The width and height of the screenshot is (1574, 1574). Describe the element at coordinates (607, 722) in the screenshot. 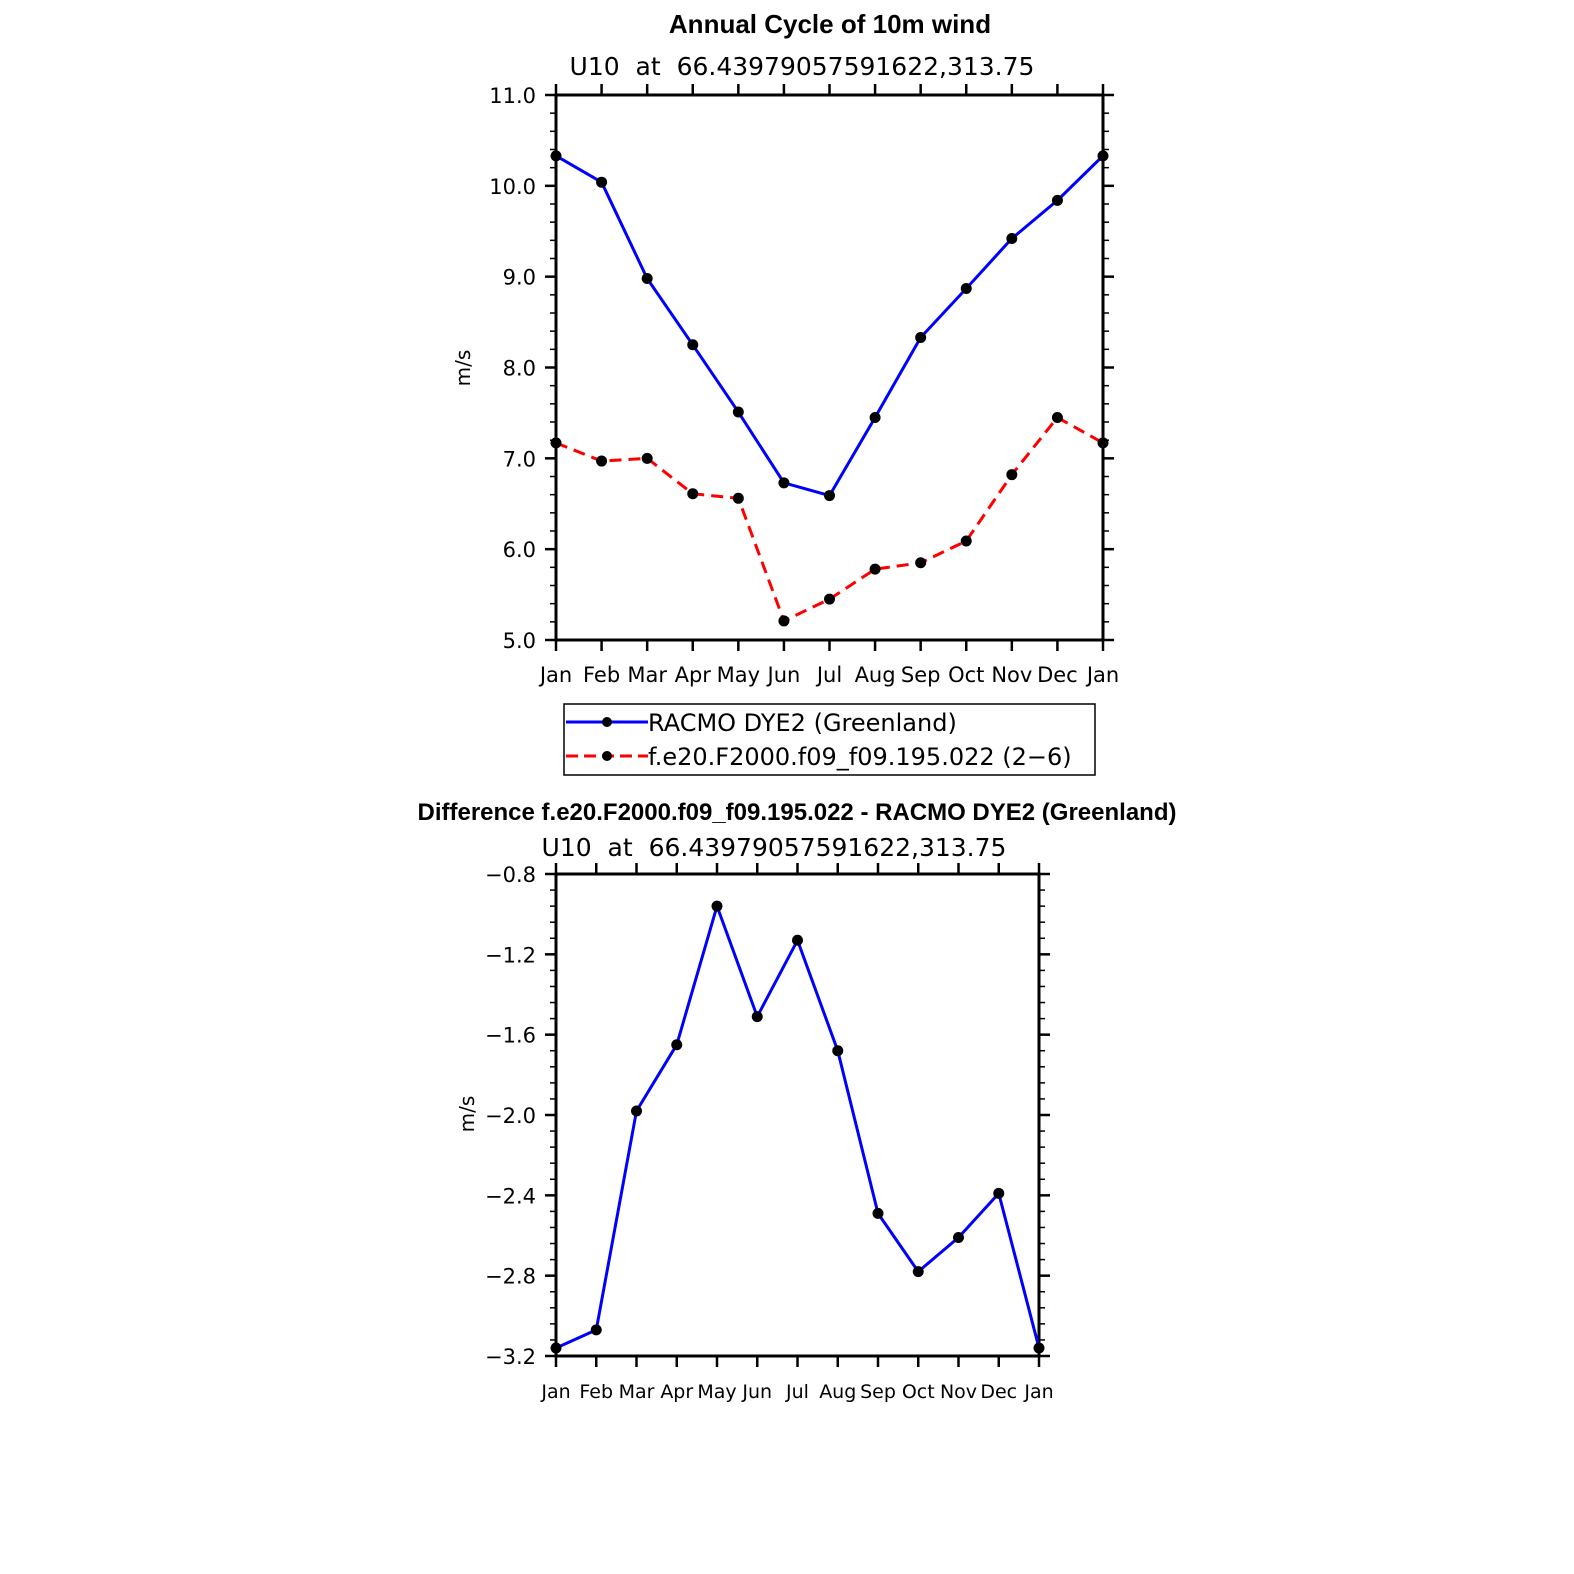

I see `legend-marker-solid` at that location.